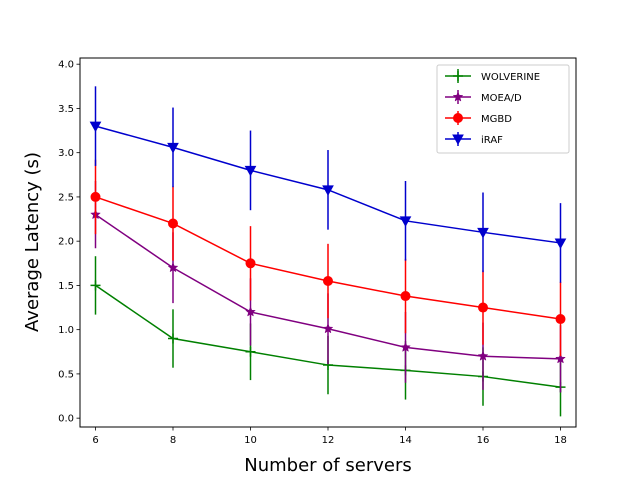 This screenshot has width=640, height=480. Describe the element at coordinates (66, 419) in the screenshot. I see `y-tick-label: 0.0` at that location.